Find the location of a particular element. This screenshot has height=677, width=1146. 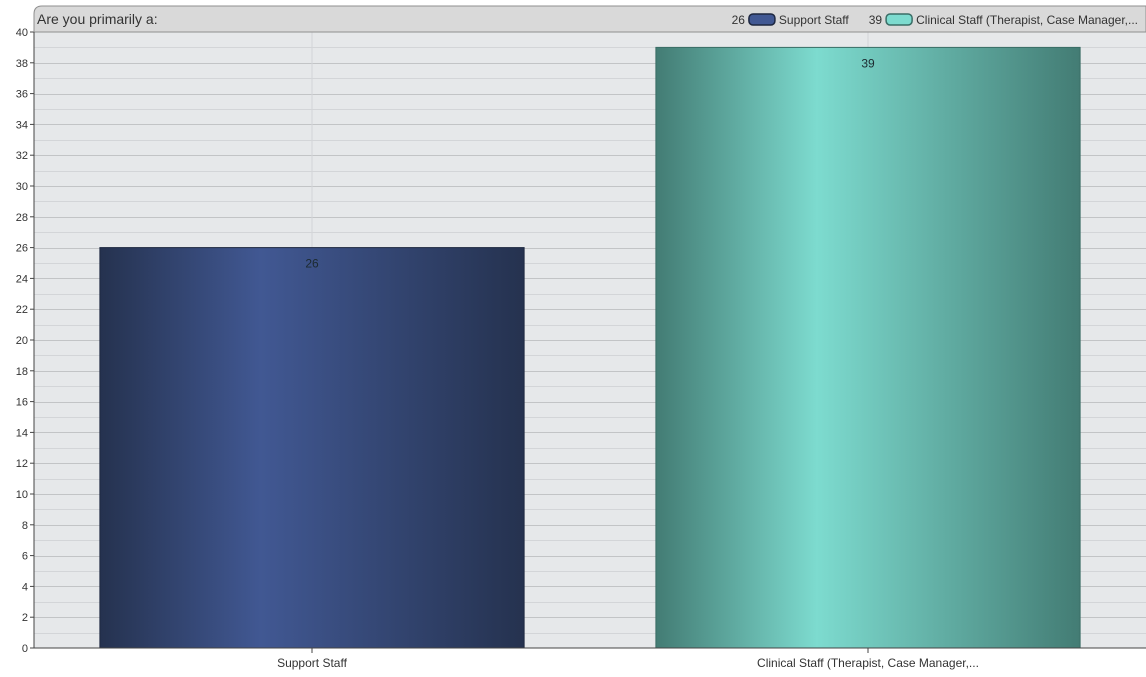

y-tick-label: 8 is located at coordinates (25, 526).